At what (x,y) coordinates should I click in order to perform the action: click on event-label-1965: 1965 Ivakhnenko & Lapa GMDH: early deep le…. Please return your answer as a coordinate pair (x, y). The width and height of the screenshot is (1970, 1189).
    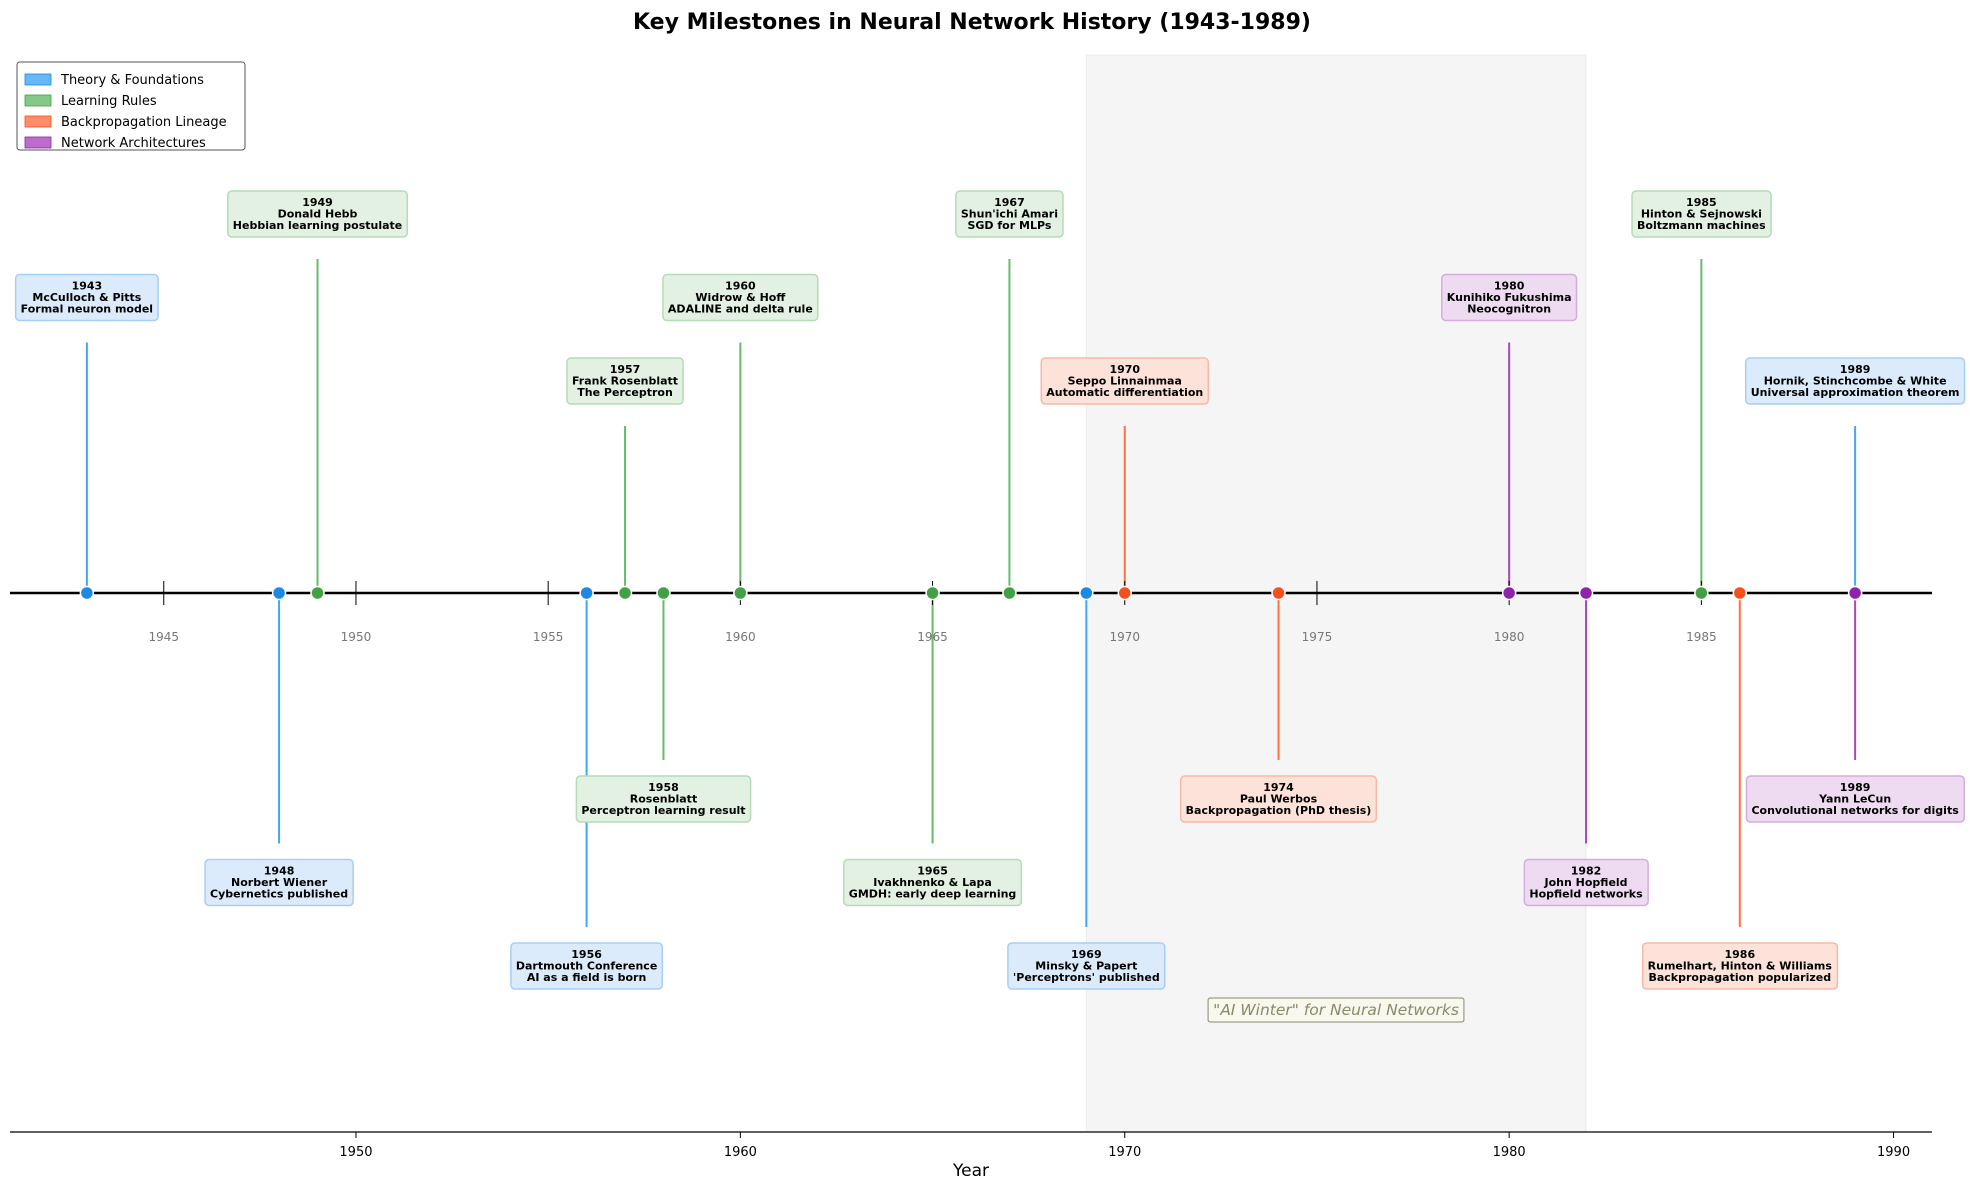
    Looking at the image, I should click on (933, 882).